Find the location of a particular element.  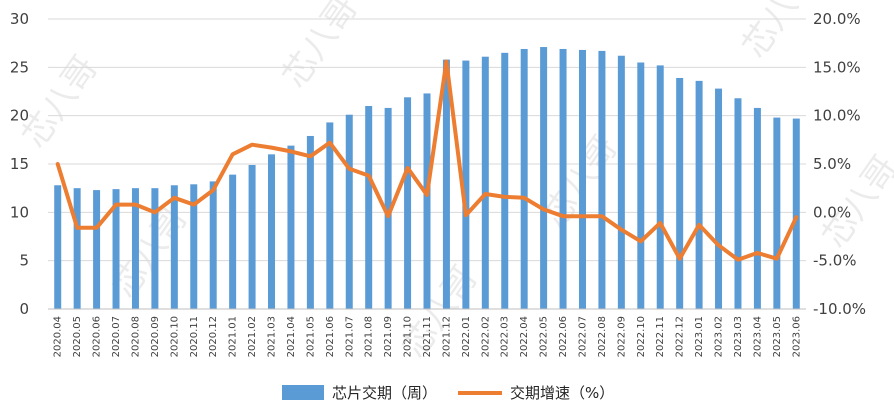

y-right-tick-label: 10.0% is located at coordinates (837, 116).